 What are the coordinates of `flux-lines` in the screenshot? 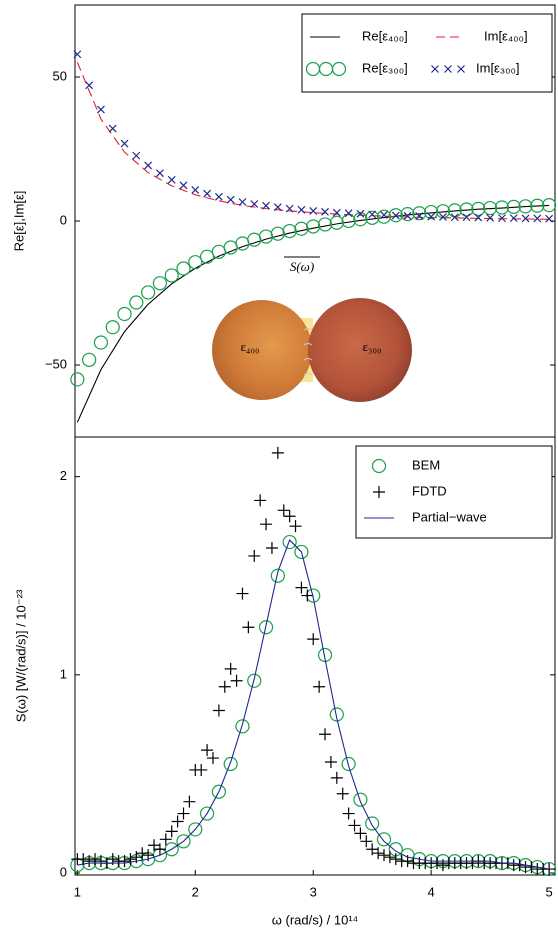 It's located at (308, 352).